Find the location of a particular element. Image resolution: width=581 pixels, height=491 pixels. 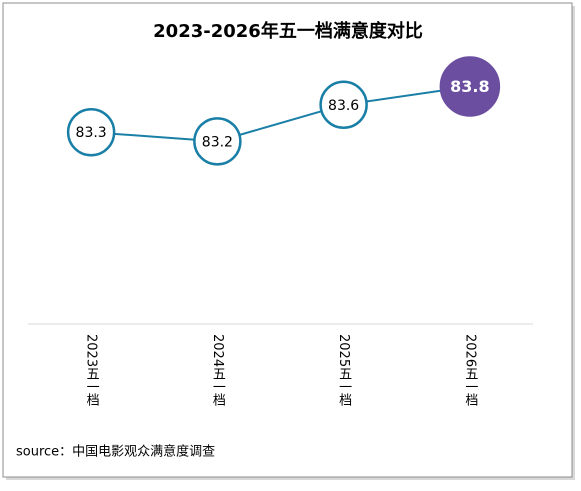

source: source：中国电影观众满意度调查 is located at coordinates (115, 452).